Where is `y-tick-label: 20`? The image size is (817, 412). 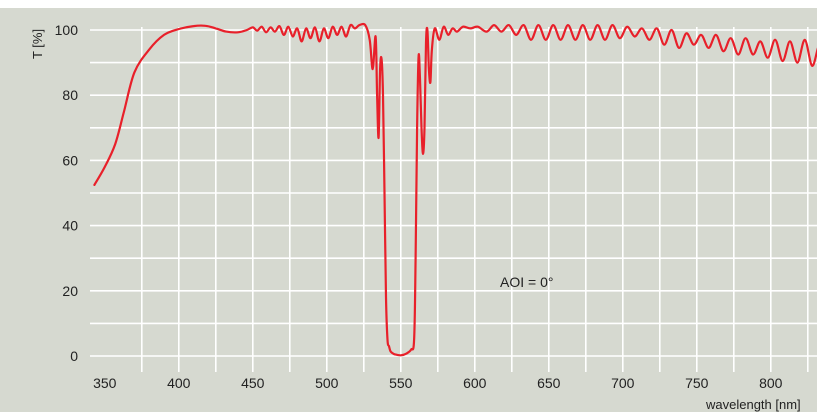
y-tick-label: 20 is located at coordinates (70, 291).